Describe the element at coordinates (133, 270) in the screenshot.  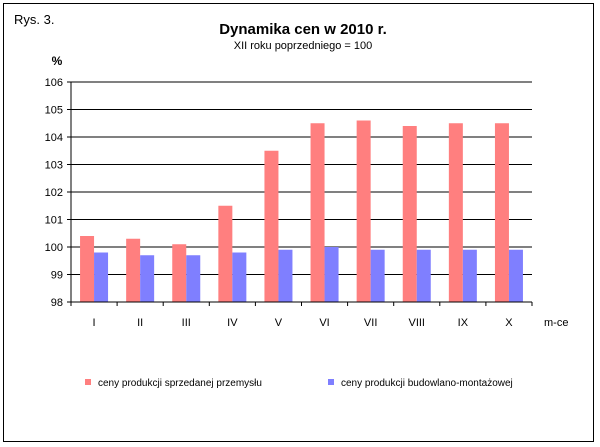
I see `bar-industrial-II` at that location.